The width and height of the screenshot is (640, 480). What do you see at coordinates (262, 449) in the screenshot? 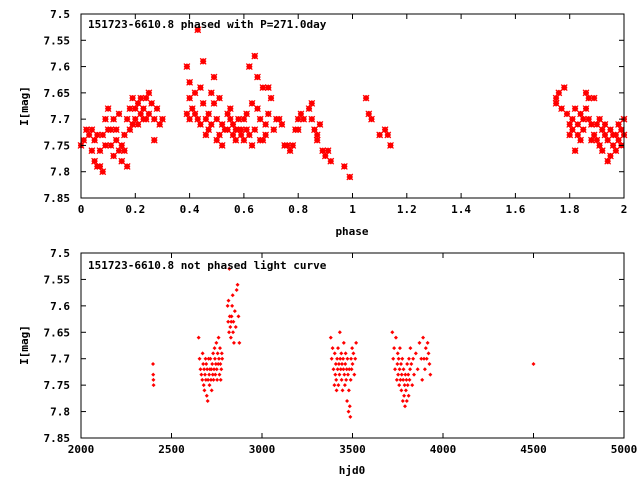
I see `unphased-x-tick-label: 3000` at bounding box center [262, 449].